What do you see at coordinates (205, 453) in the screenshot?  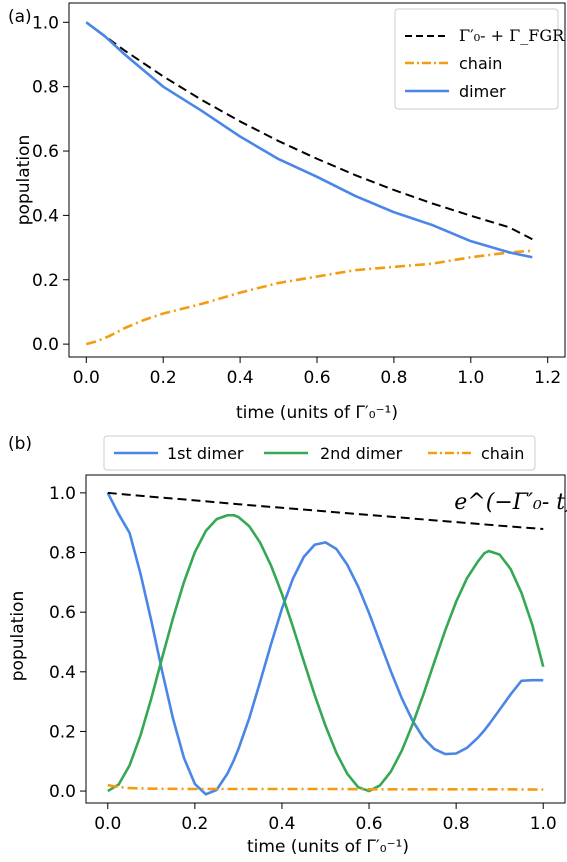 I see `panel-b-legend-label-1st-dimer: 1st dimer` at bounding box center [205, 453].